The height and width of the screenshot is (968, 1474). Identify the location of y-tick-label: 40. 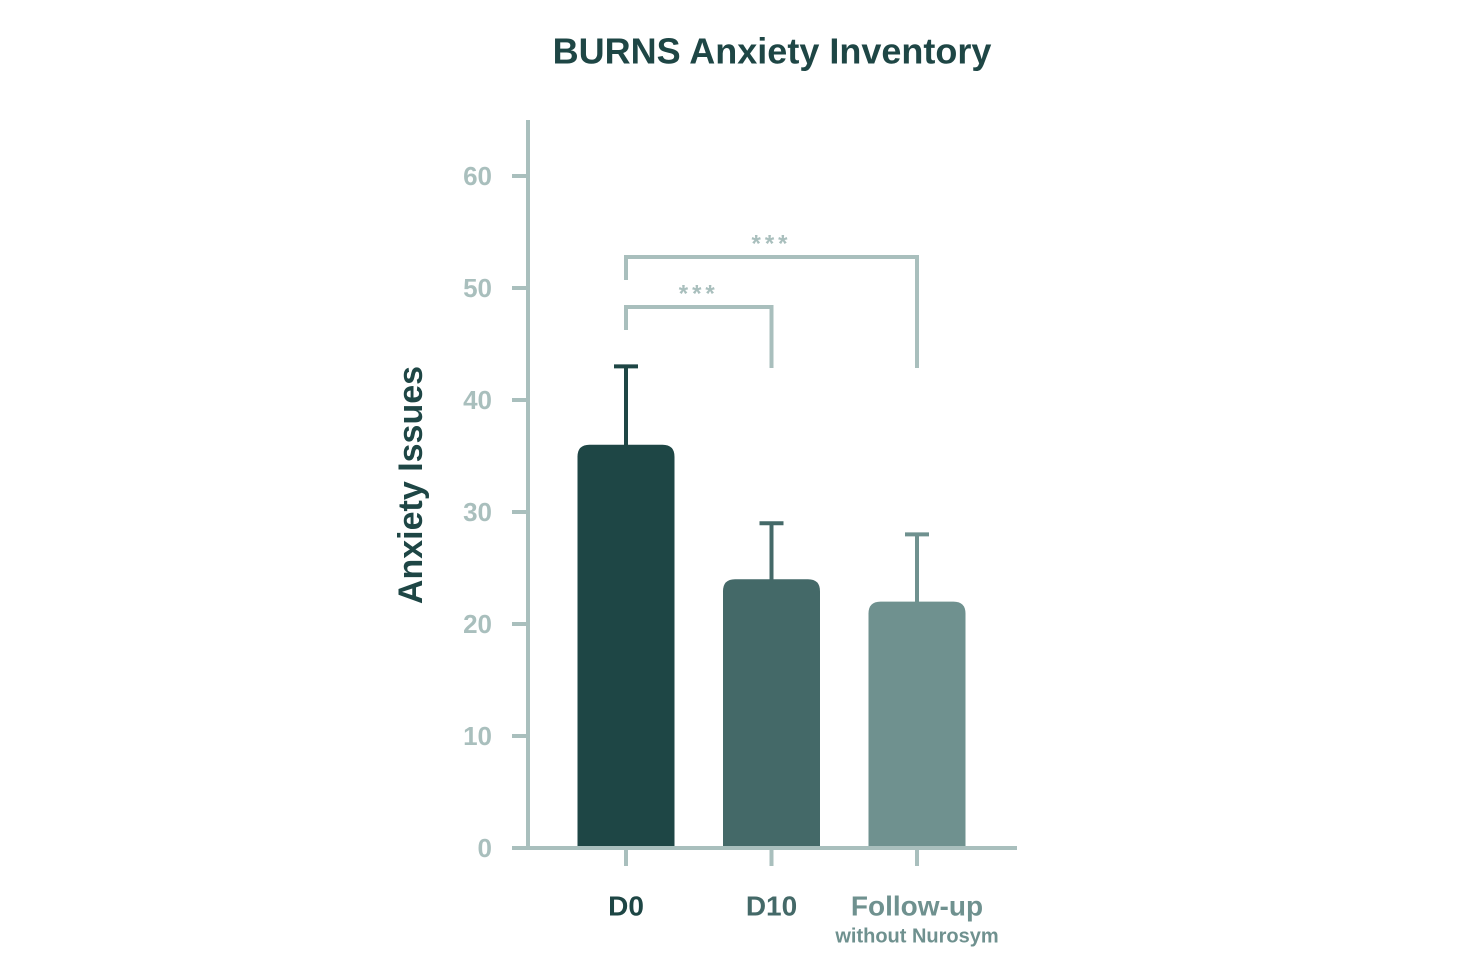
(477, 400).